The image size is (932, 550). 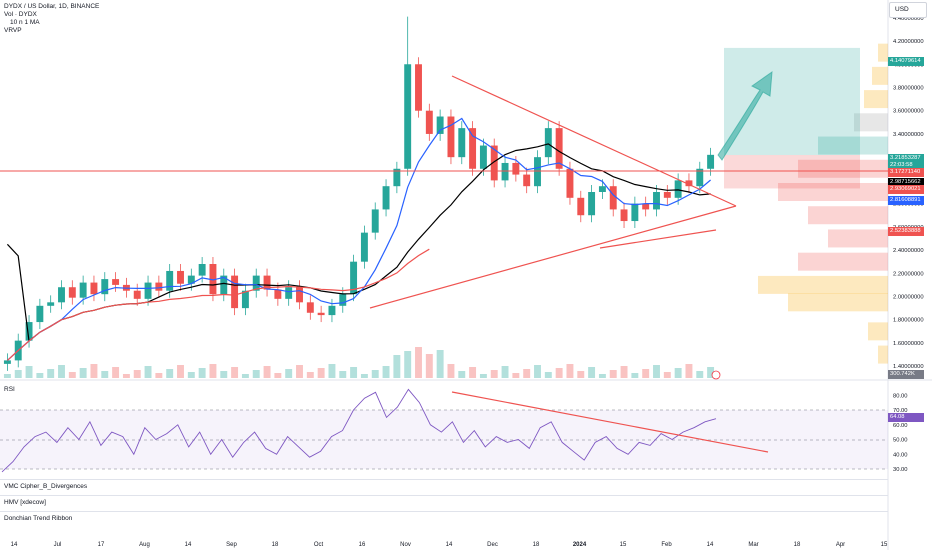 I want to click on price-tag: 300.742K, so click(x=906, y=374).